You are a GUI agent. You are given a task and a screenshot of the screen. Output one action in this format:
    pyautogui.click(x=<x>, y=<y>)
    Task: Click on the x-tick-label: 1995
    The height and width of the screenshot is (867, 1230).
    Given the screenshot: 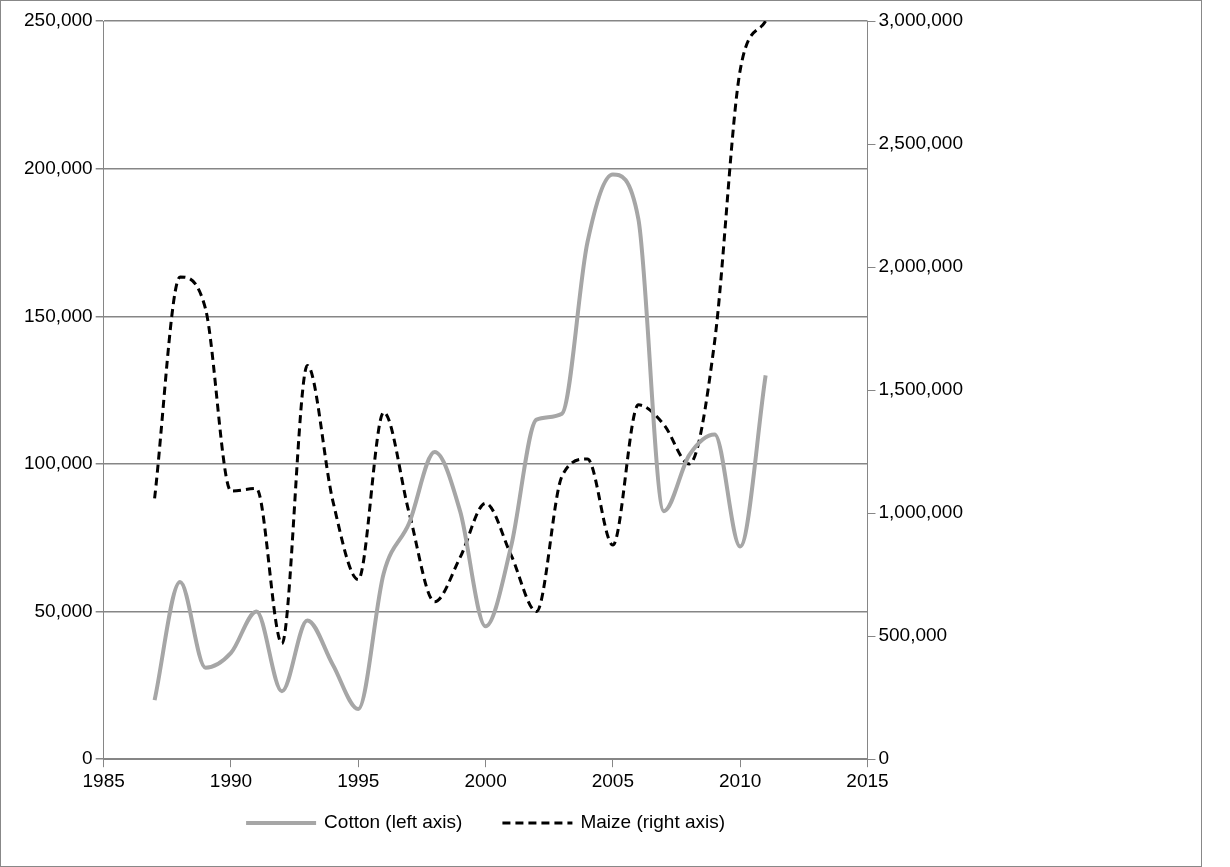 What is the action you would take?
    pyautogui.click(x=358, y=780)
    